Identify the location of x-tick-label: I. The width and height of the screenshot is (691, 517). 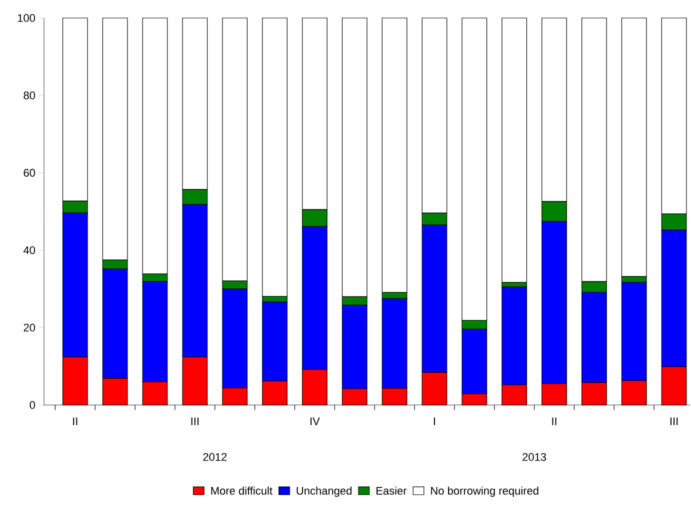
(434, 422).